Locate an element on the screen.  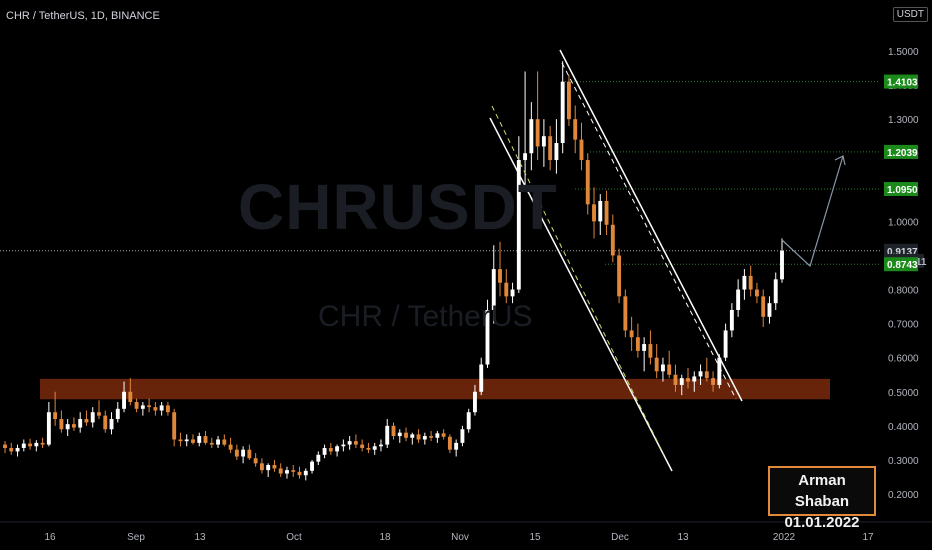
price-label: 1.2039 is located at coordinates (902, 153).